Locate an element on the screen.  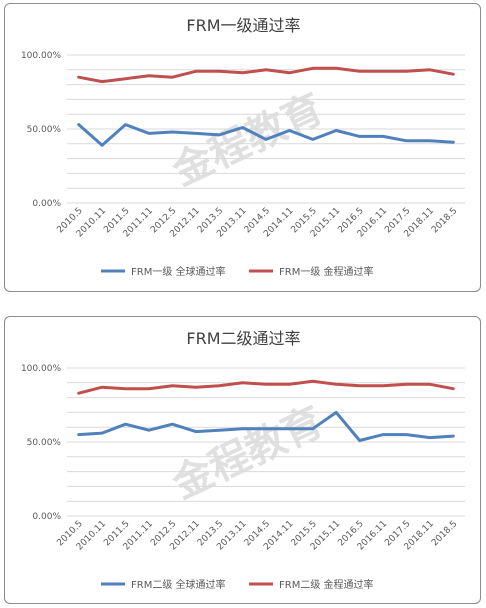
legend-label: FRM一级 金程通过率 is located at coordinates (326, 271).